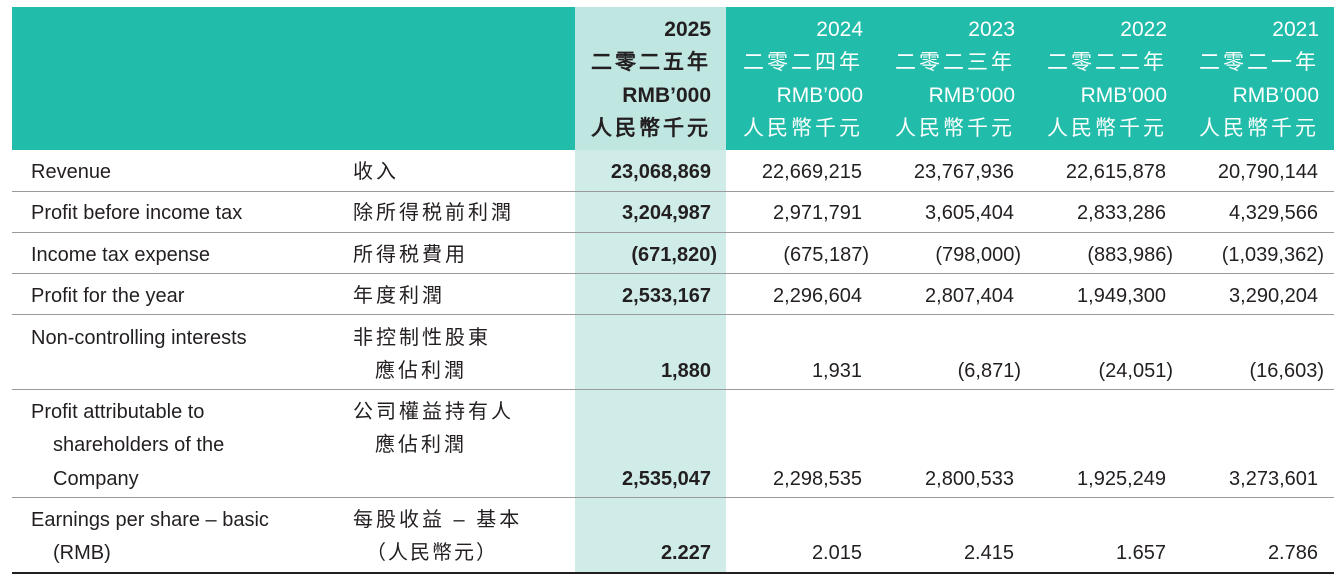 This screenshot has width=1340, height=586. What do you see at coordinates (410, 255) in the screenshot?
I see `row-label-zh: 所得税費用` at bounding box center [410, 255].